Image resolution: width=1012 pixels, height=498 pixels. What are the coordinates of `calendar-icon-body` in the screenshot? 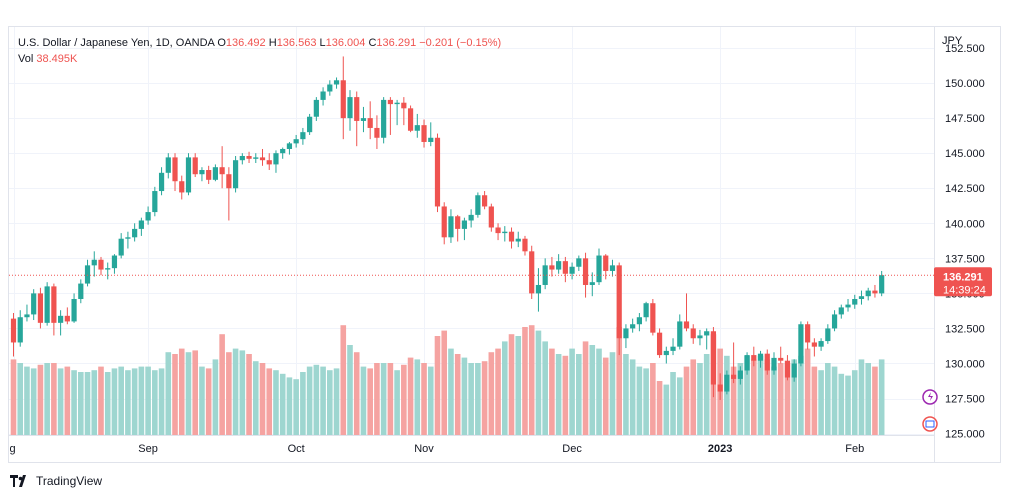 It's located at (930, 424).